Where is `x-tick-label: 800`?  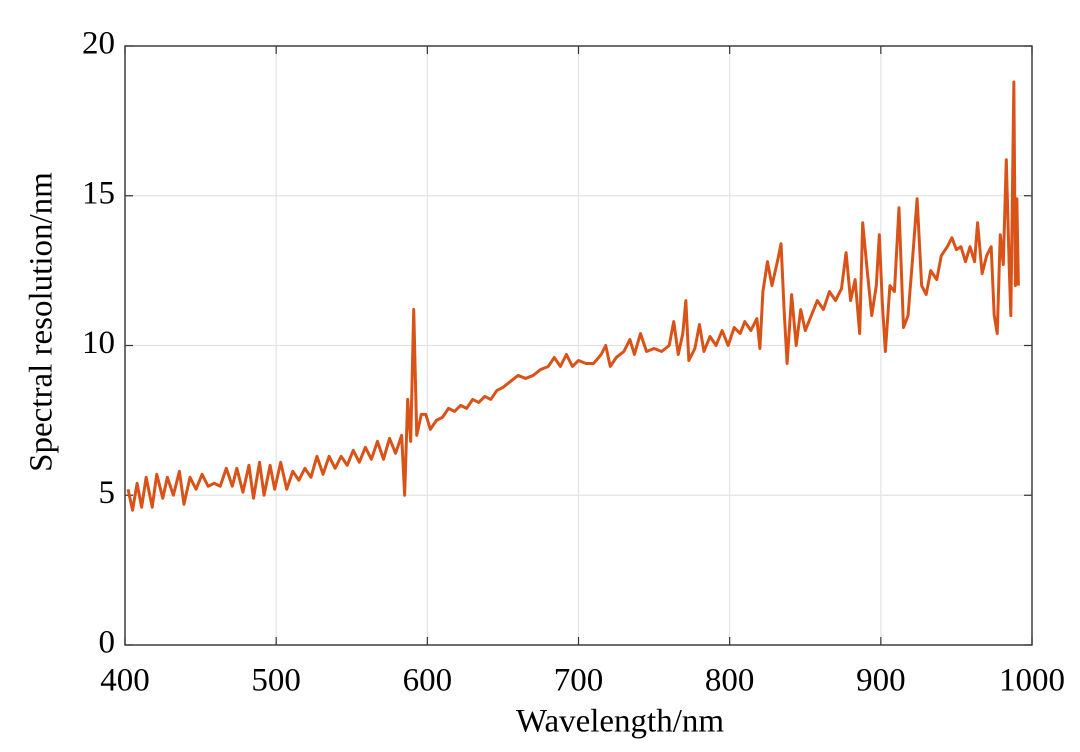 x-tick-label: 800 is located at coordinates (730, 681).